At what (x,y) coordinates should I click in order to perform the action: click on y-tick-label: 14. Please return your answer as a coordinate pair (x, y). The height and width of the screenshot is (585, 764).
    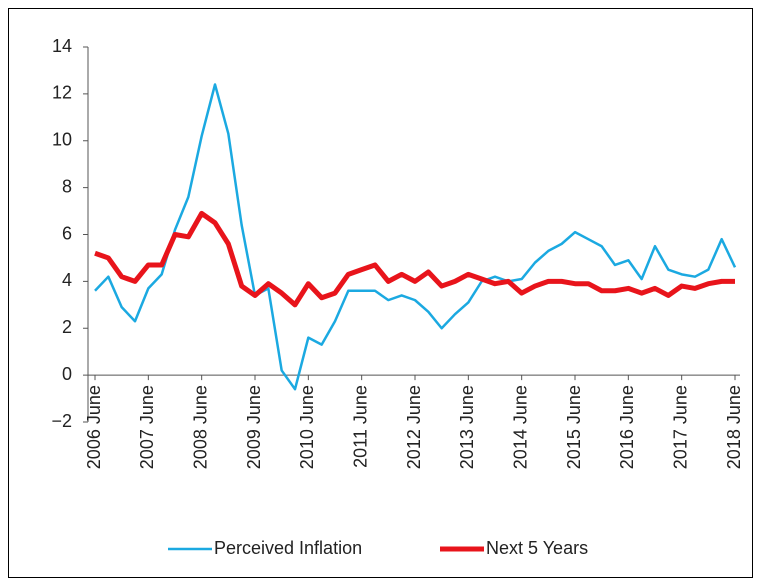
    Looking at the image, I should click on (62, 46).